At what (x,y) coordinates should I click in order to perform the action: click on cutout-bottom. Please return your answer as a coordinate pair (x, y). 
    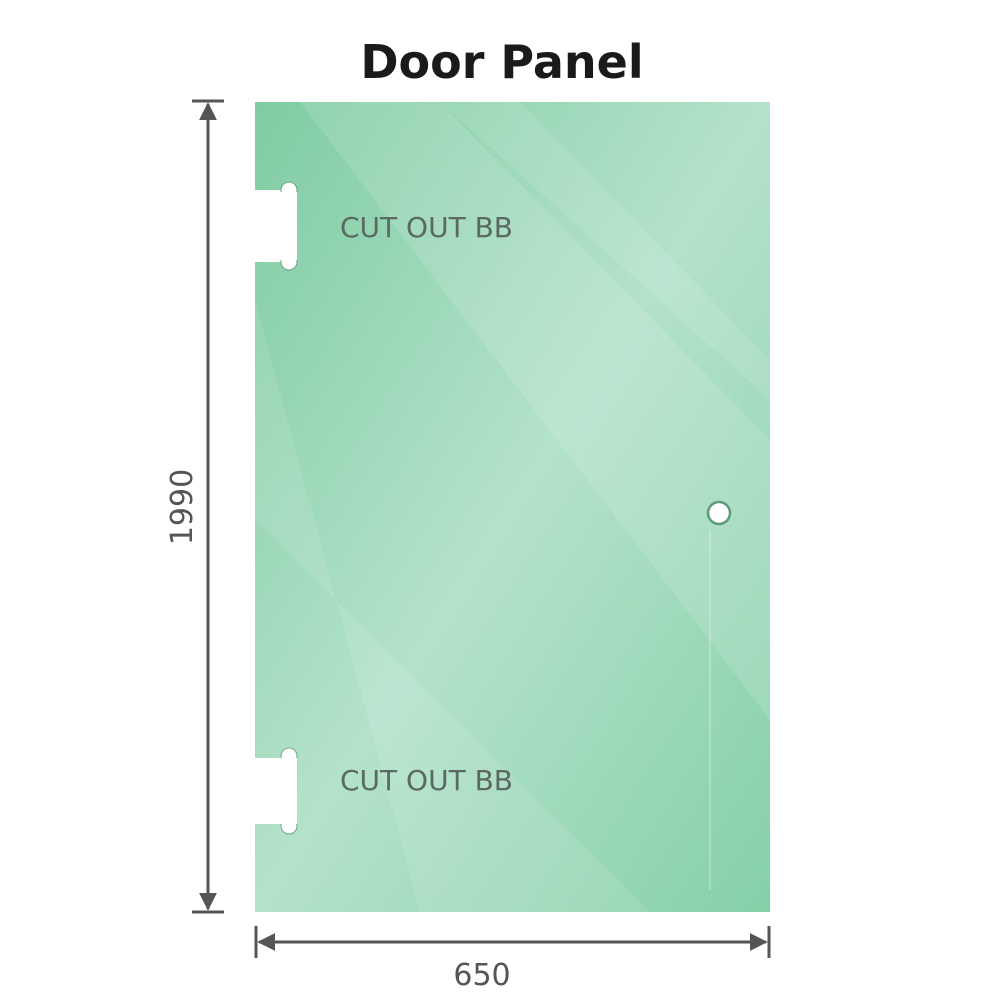
    Looking at the image, I should click on (274, 791).